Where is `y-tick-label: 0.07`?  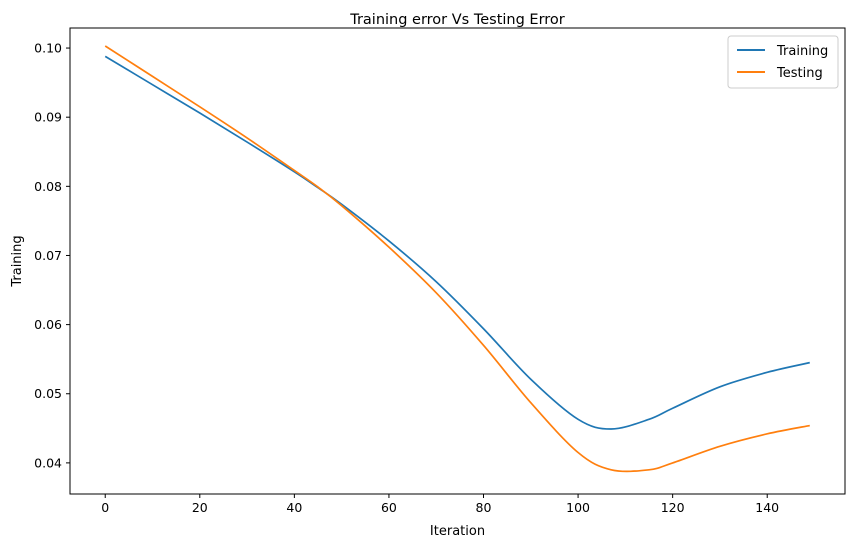
y-tick-label: 0.07 is located at coordinates (48, 255).